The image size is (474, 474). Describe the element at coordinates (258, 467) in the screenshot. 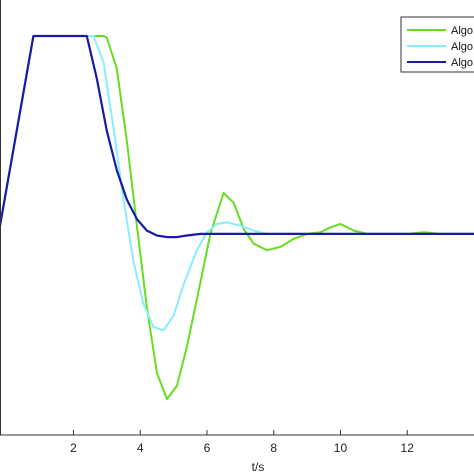

I see `x-axis-label: t/s` at that location.